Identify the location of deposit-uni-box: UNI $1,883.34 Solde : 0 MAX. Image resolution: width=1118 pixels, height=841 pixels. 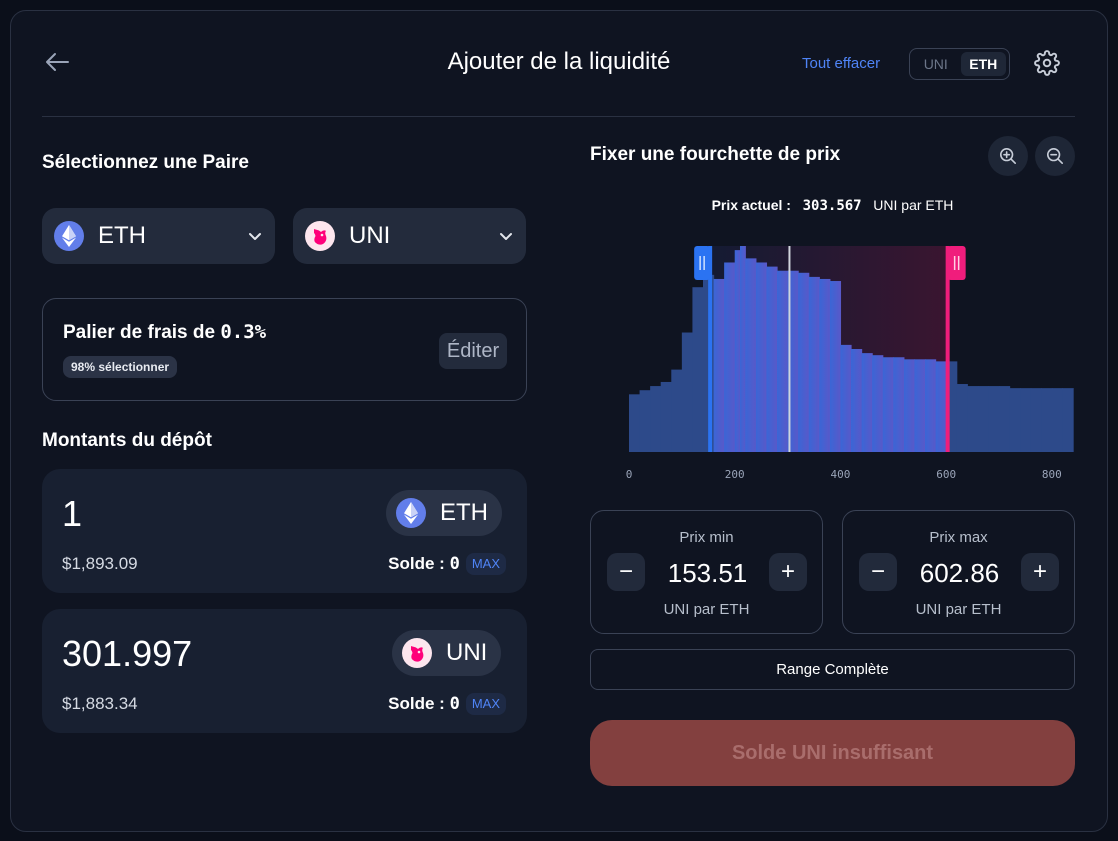
(284, 671).